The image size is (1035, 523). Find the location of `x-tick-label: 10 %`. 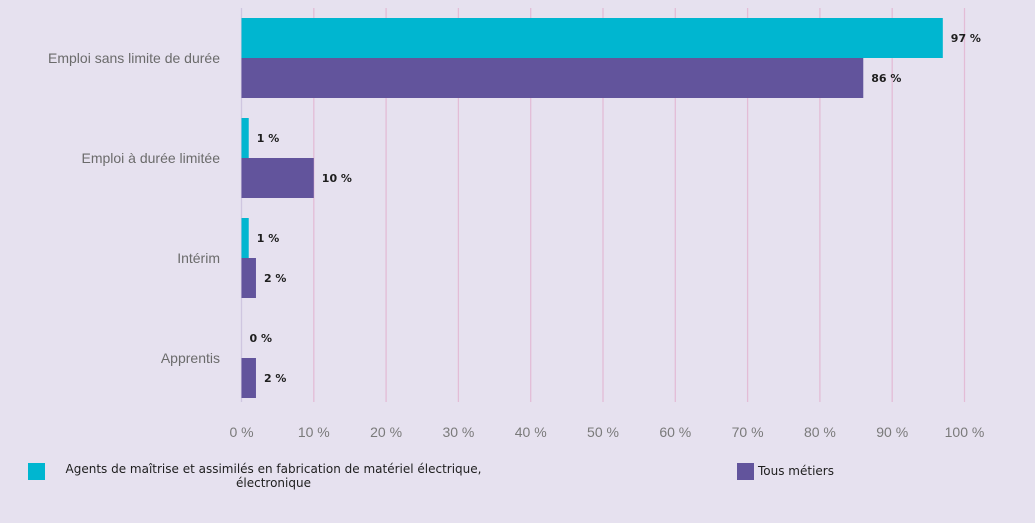

x-tick-label: 10 % is located at coordinates (314, 432).